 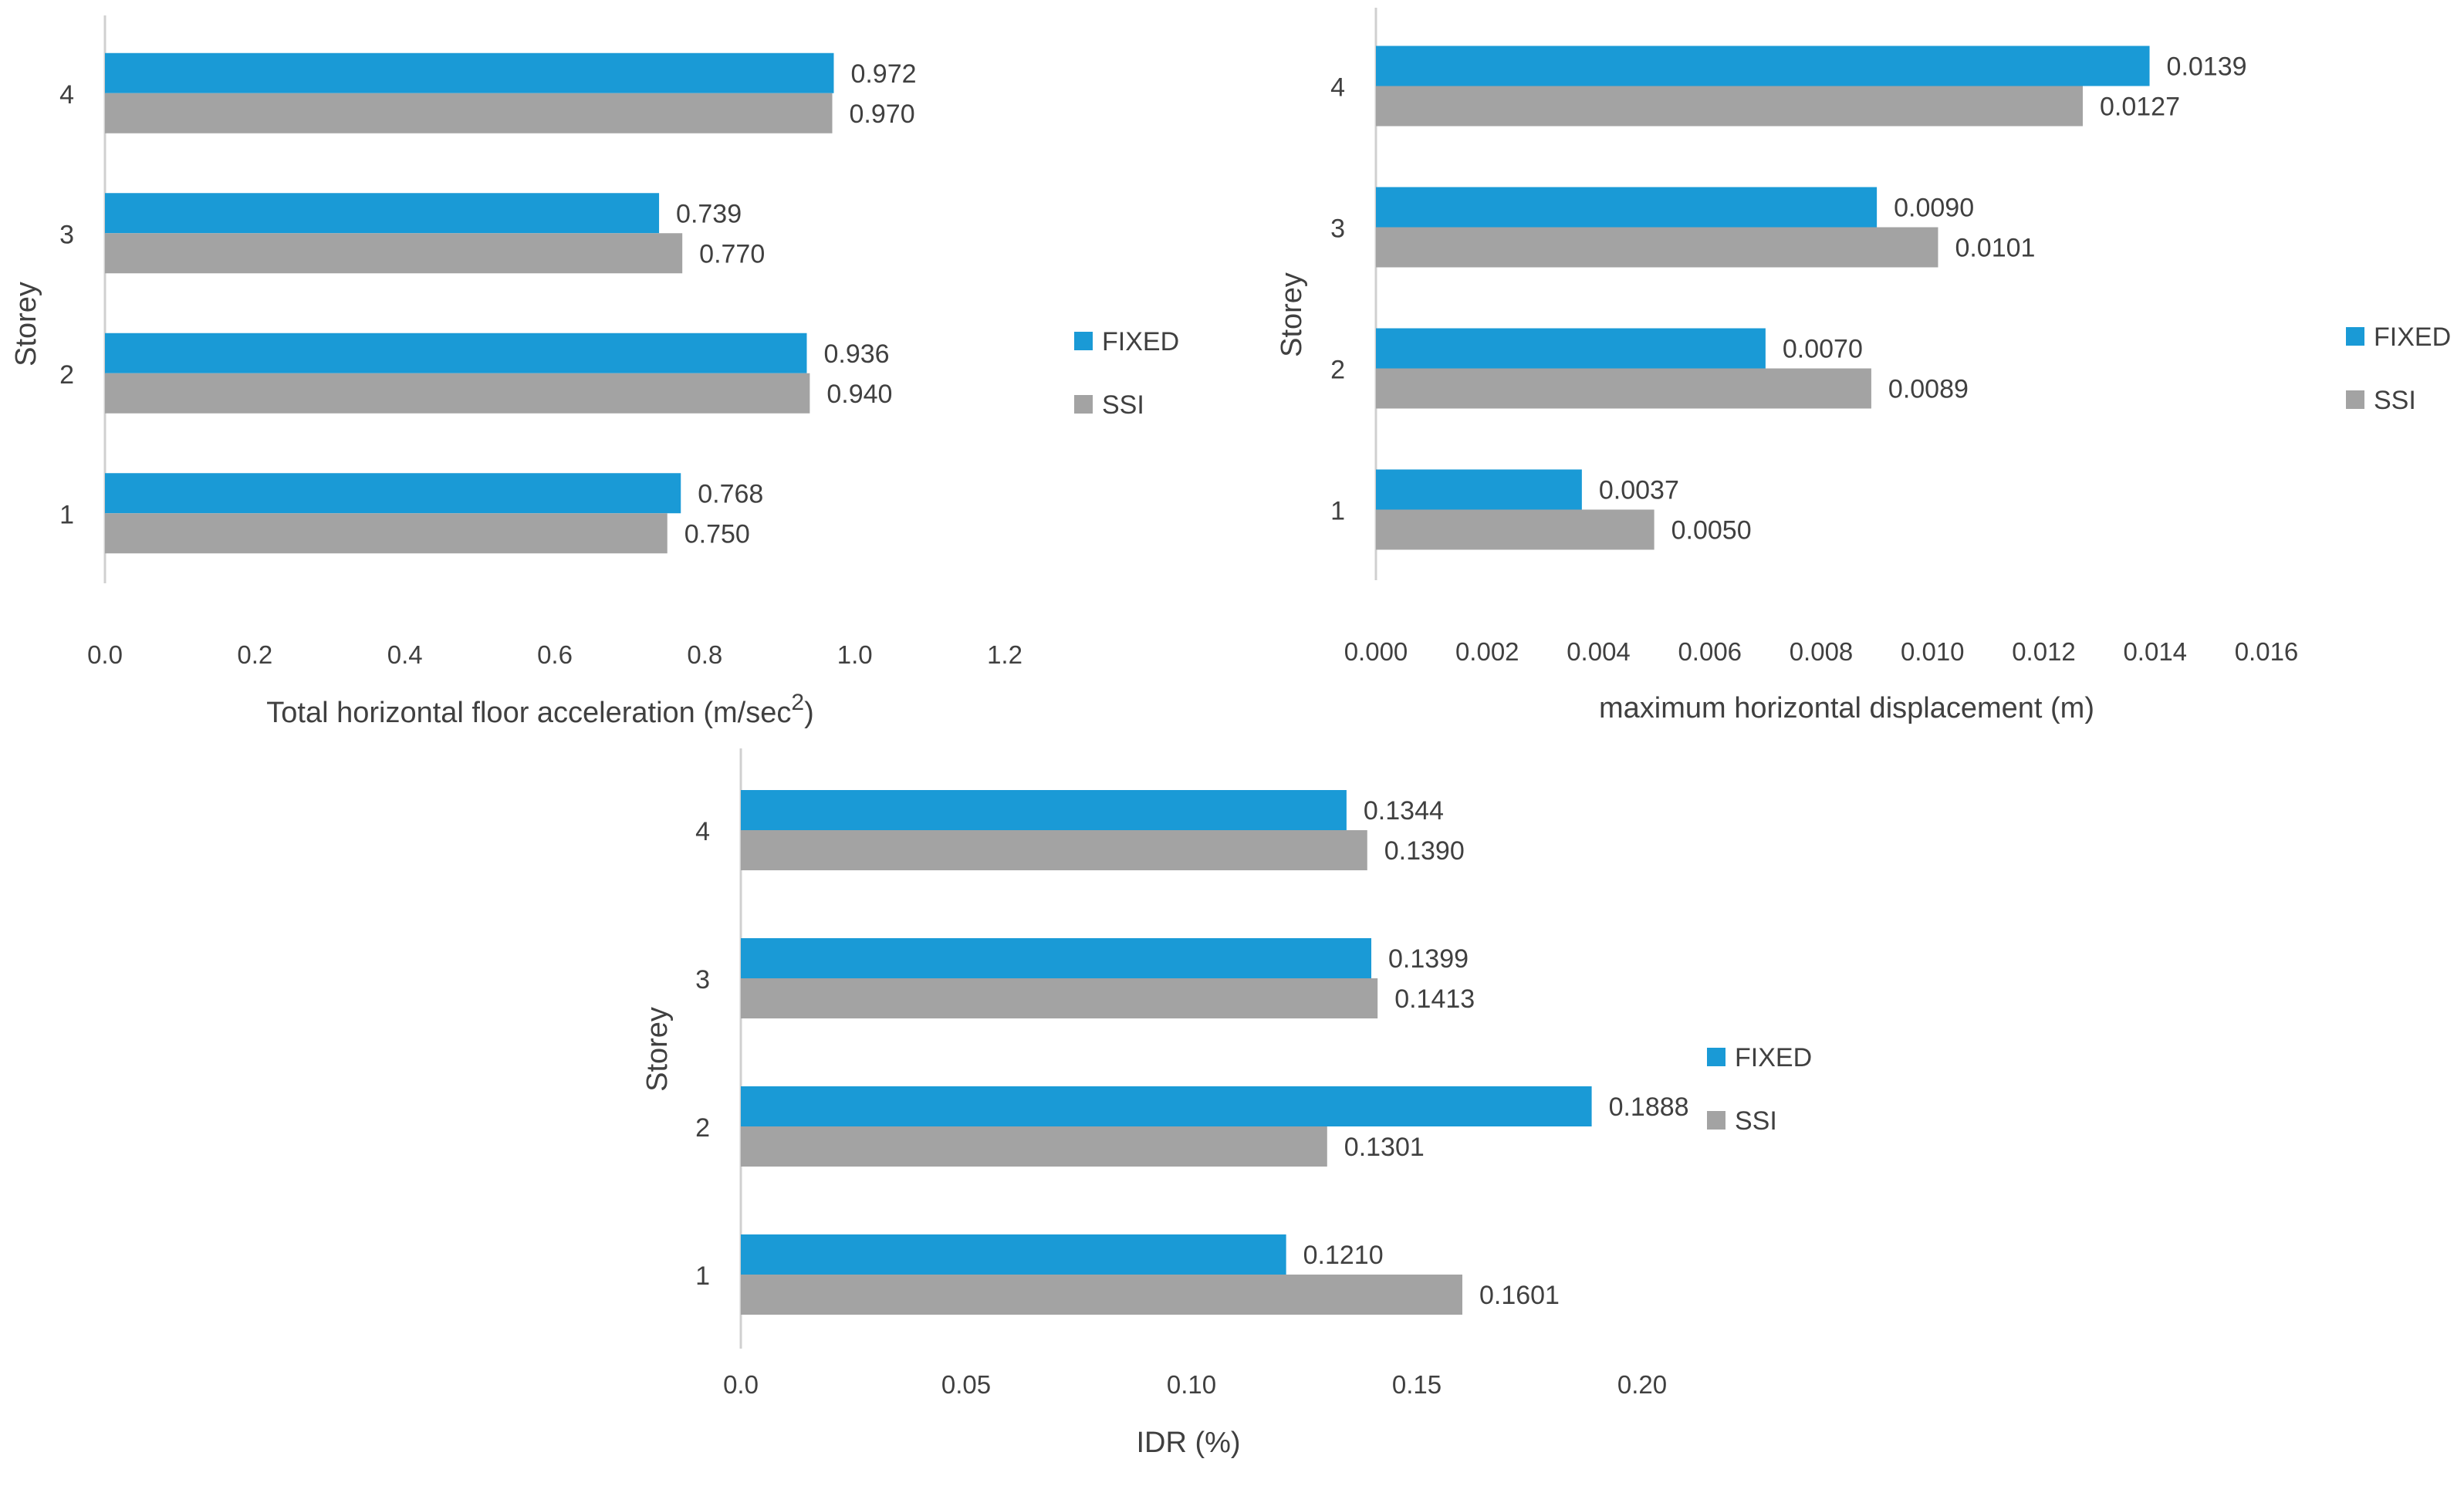 I want to click on x-tick-label: 0.012, so click(x=2044, y=651).